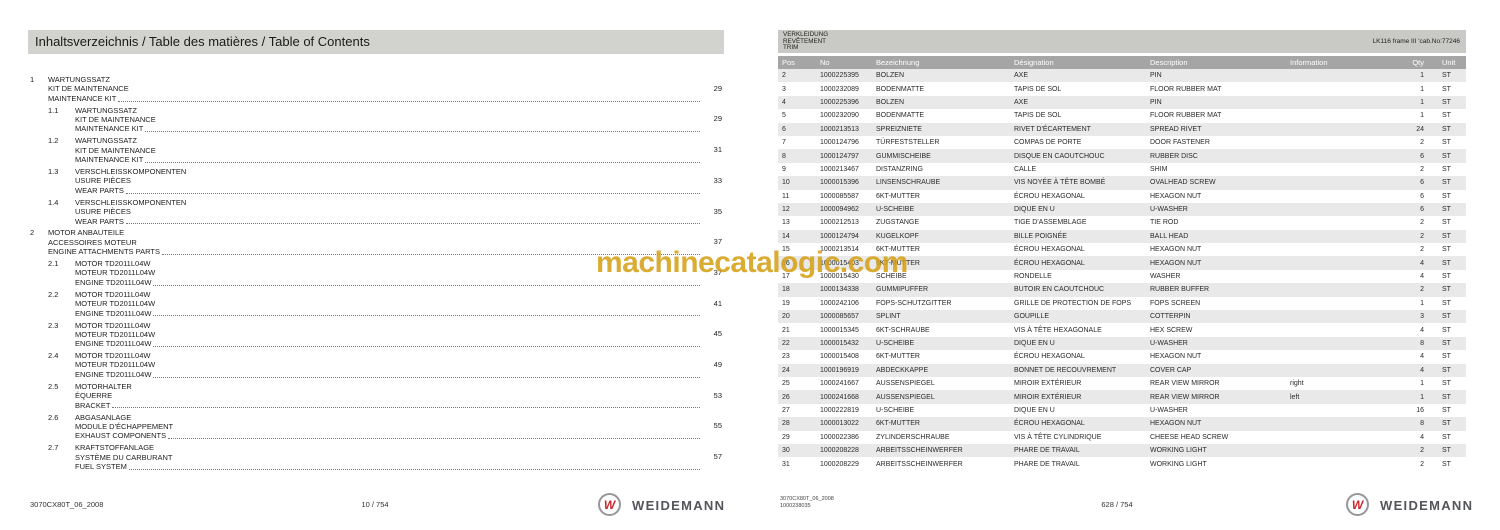 This screenshot has width=1500, height=530. I want to click on right-footer-doc-ids: 3070CX80T_06_2008 1000238035, so click(807, 502).